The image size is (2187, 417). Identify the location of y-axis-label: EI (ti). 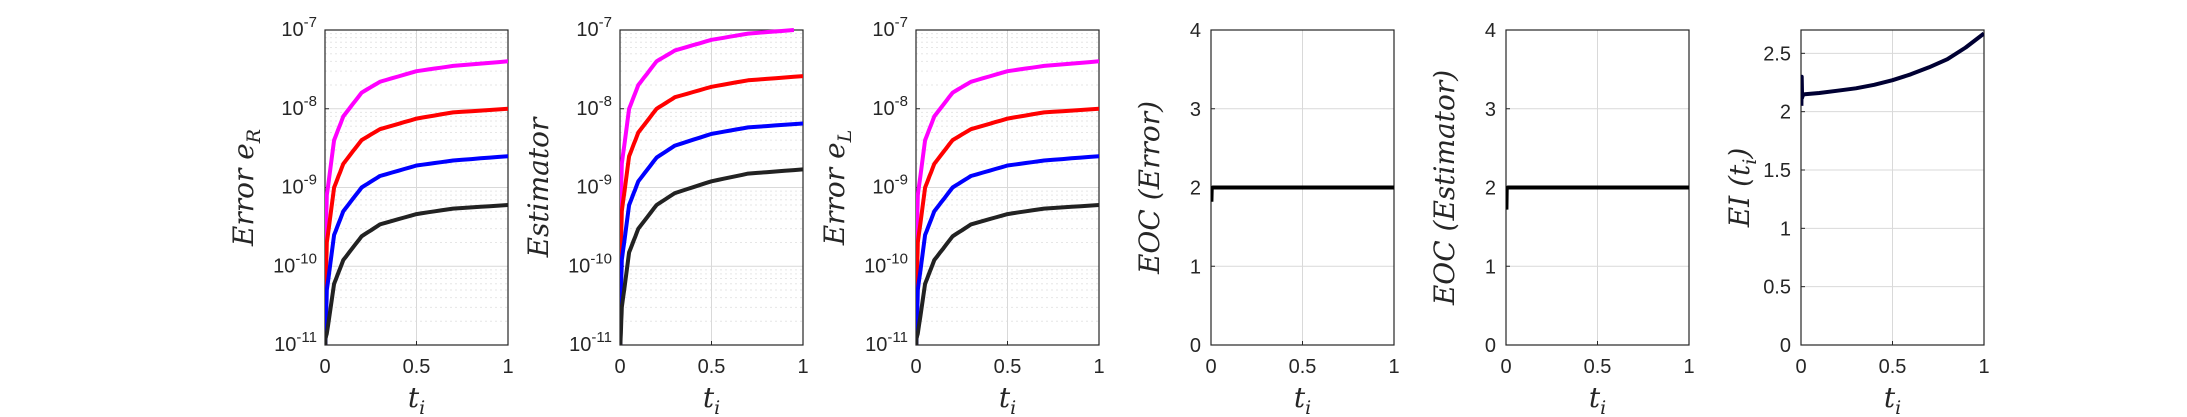
(1742, 188).